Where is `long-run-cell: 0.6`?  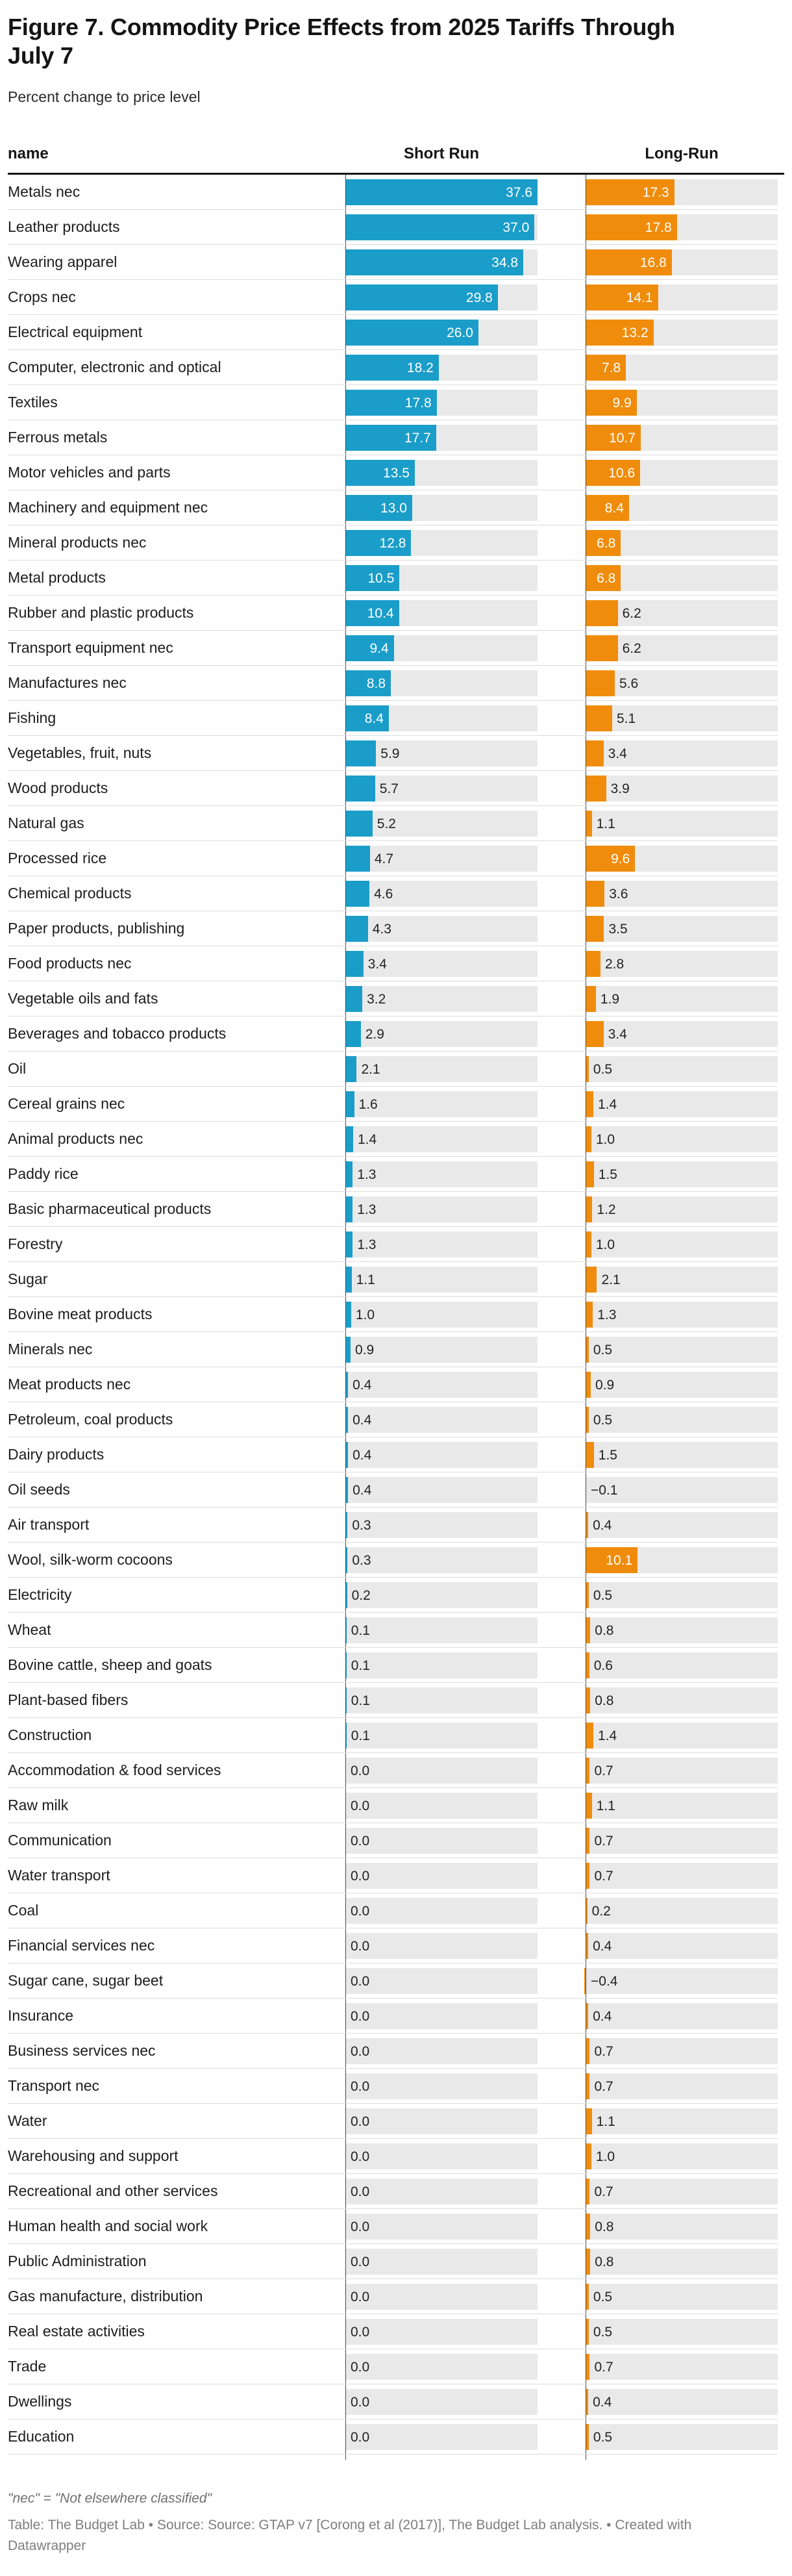
long-run-cell: 0.6 is located at coordinates (682, 1665).